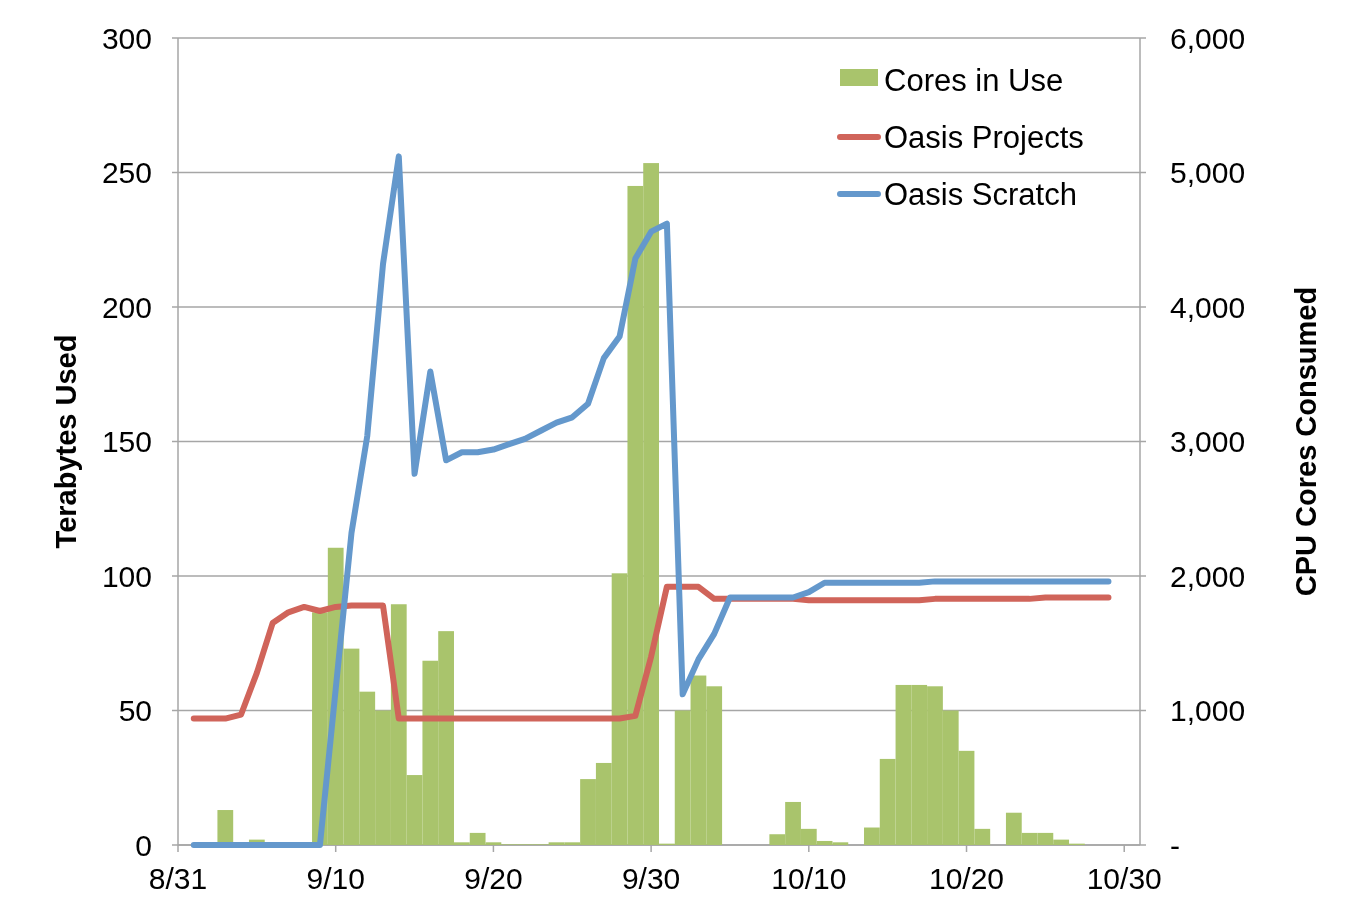  What do you see at coordinates (135, 710) in the screenshot?
I see `y-tick-label: 50` at bounding box center [135, 710].